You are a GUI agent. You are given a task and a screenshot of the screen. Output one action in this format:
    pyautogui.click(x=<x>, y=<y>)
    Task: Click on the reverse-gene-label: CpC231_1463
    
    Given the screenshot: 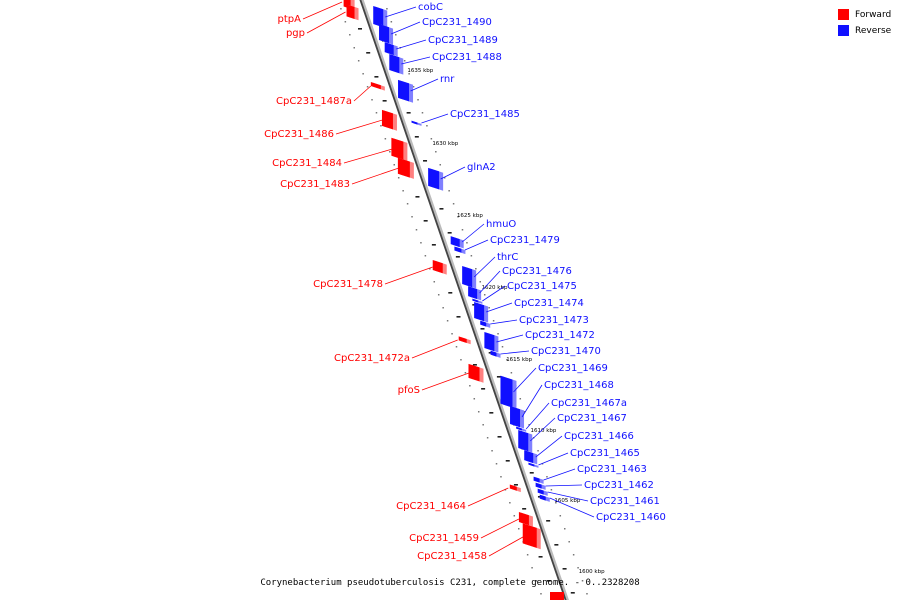 What is the action you would take?
    pyautogui.click(x=612, y=469)
    